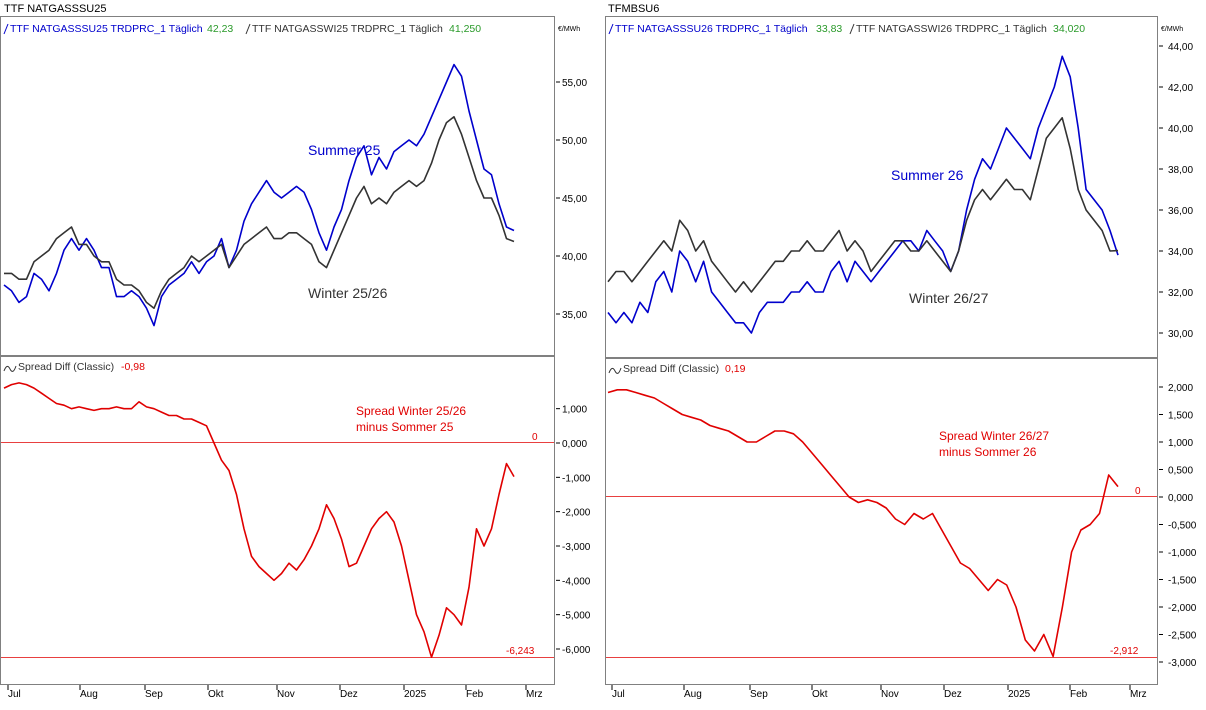 The height and width of the screenshot is (710, 1206). Describe the element at coordinates (574, 315) in the screenshot. I see `y-tick-label: 35,00` at that location.